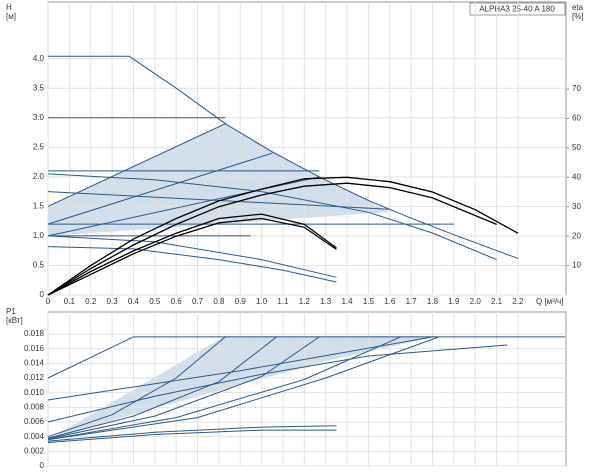 This screenshot has height=473, width=600. What do you see at coordinates (70, 301) in the screenshot?
I see `x-tick-label: 0.1` at bounding box center [70, 301].